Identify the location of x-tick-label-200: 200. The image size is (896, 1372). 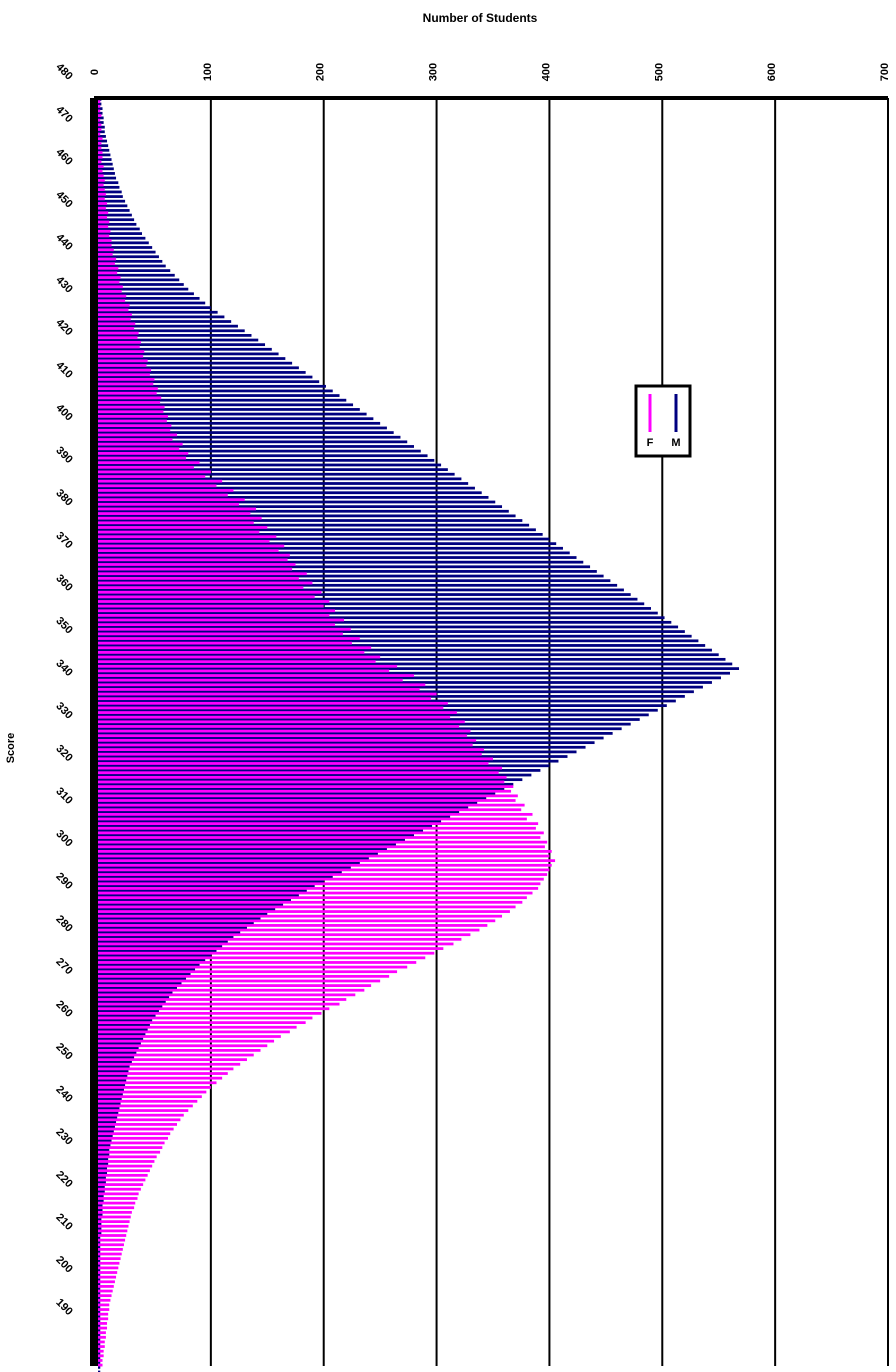
(321, 72).